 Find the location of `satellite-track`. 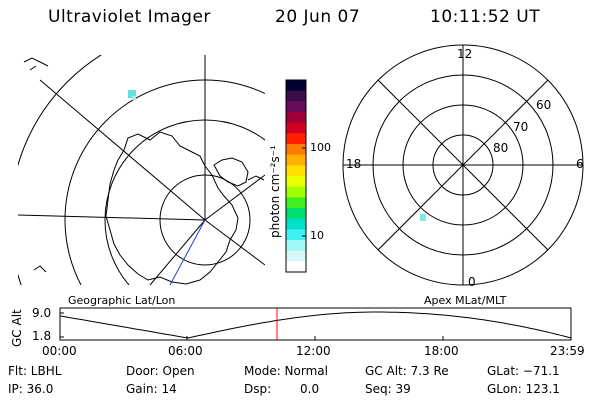

satellite-track is located at coordinates (187, 252).